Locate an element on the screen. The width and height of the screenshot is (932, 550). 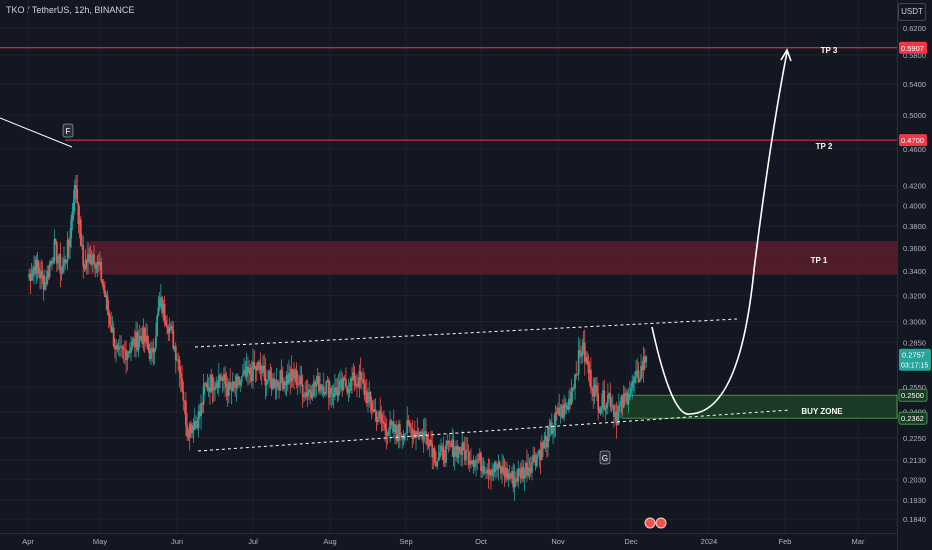
price-tick-label: 0.5800 is located at coordinates (914, 55).